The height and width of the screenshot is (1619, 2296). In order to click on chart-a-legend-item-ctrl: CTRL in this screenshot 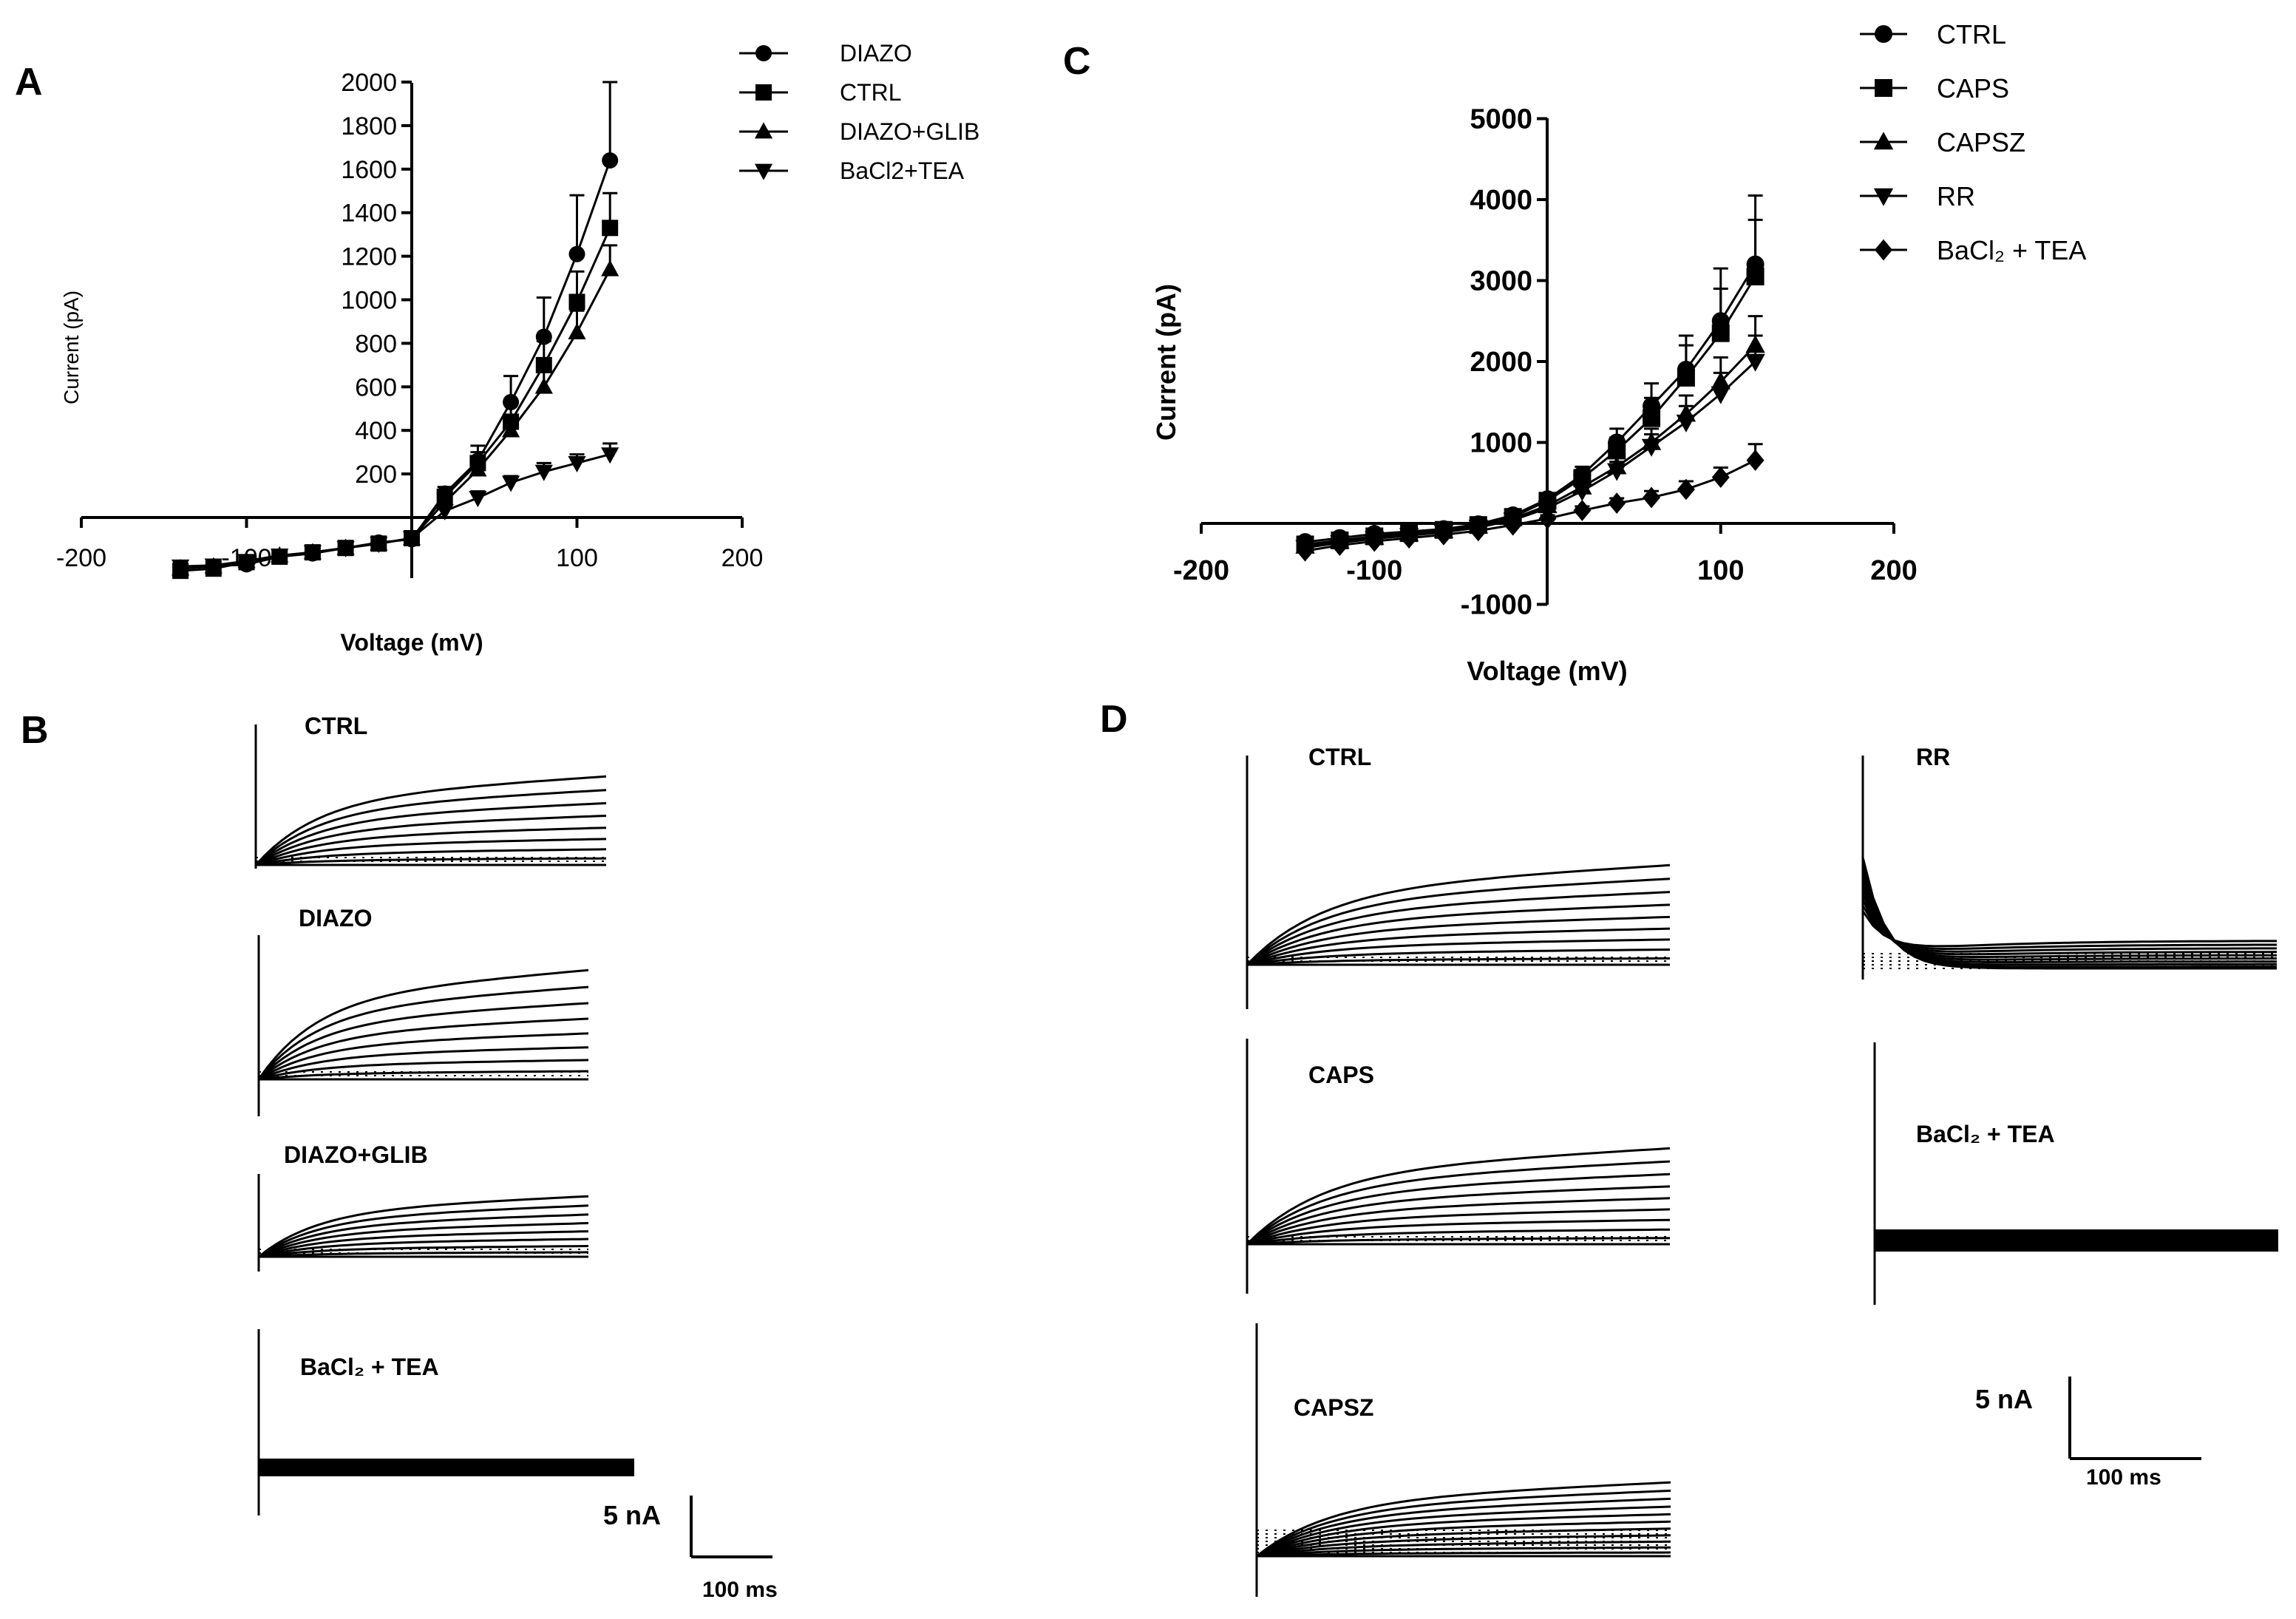, I will do `click(820, 93)`.